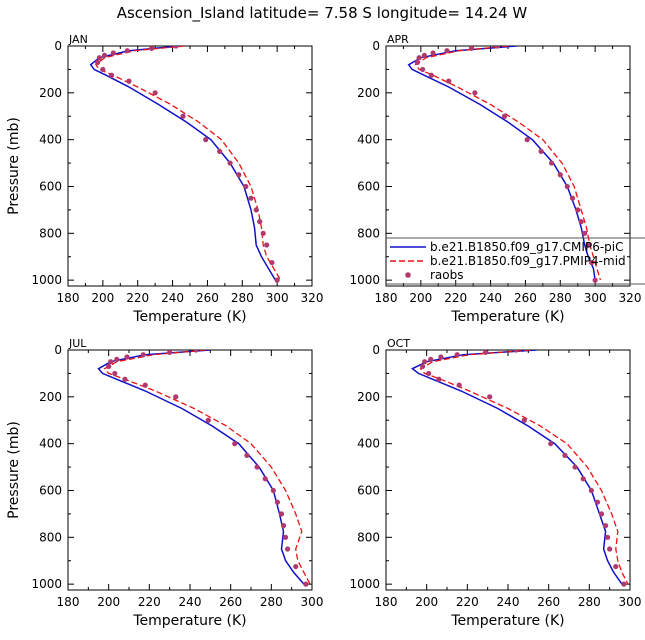  Describe the element at coordinates (398, 343) in the screenshot. I see `panel-label: OCT` at that location.